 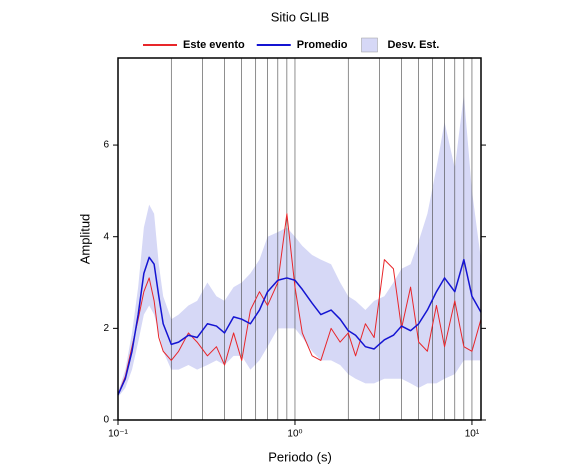 I want to click on y-tick-label: 2, so click(x=106, y=328).